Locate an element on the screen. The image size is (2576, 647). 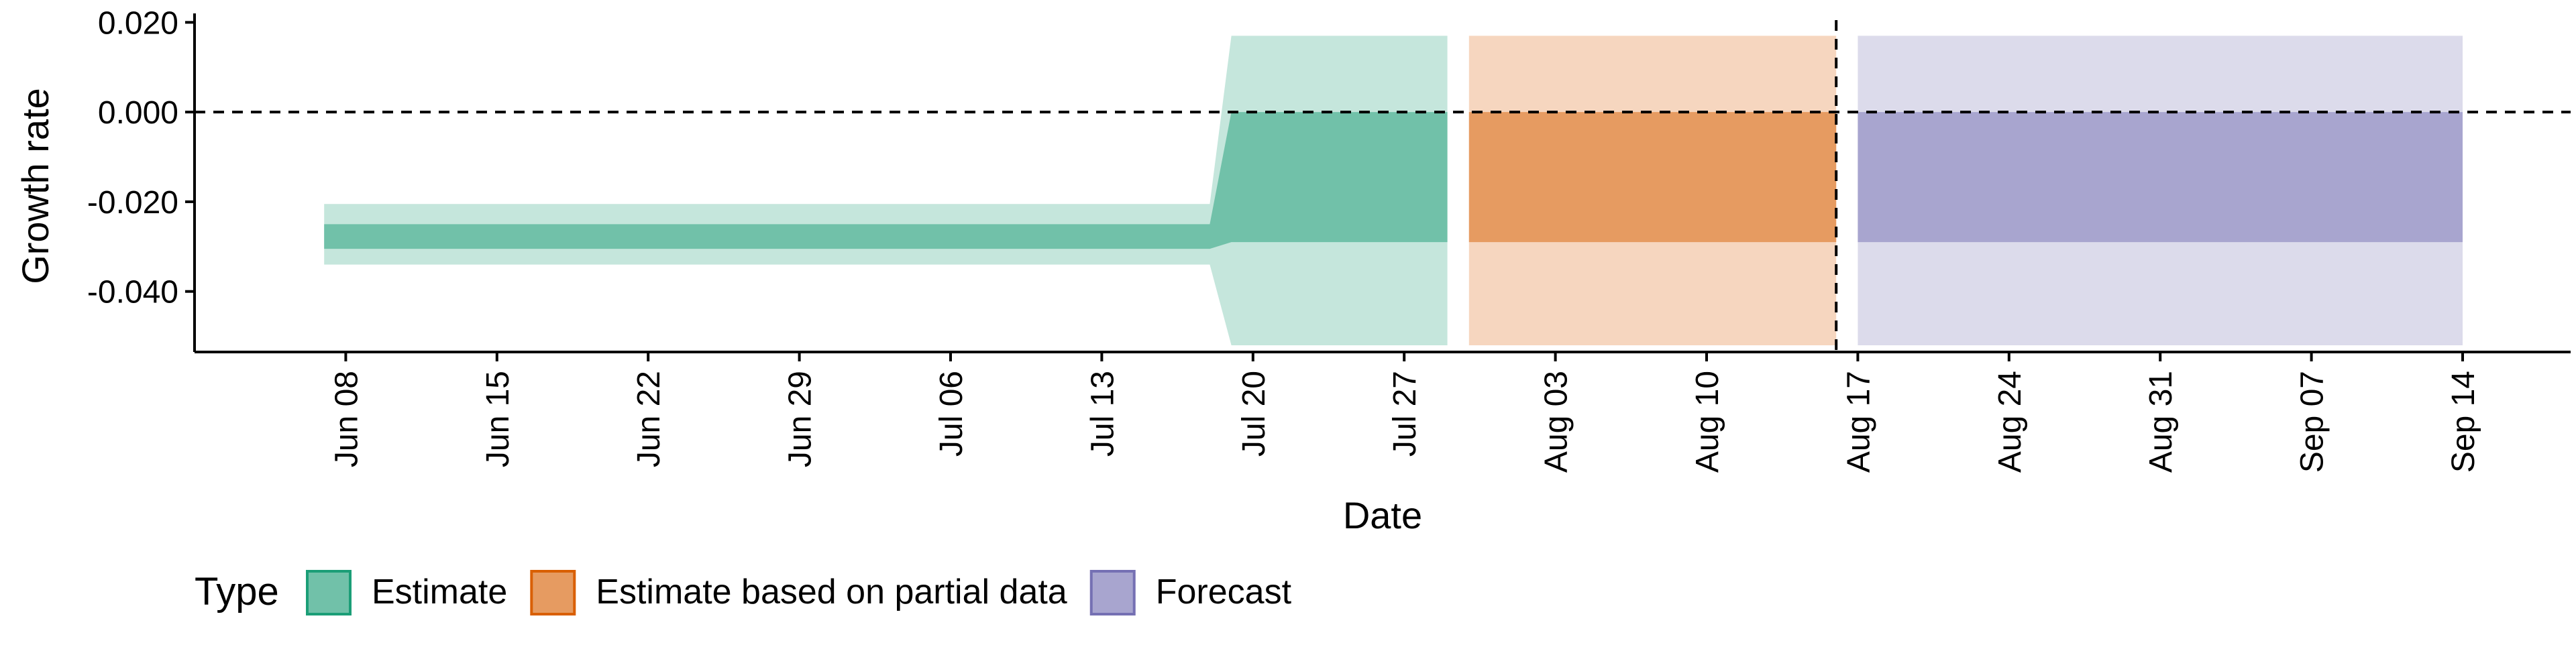
x-tick-label: Jun 08 is located at coordinates (346, 419).